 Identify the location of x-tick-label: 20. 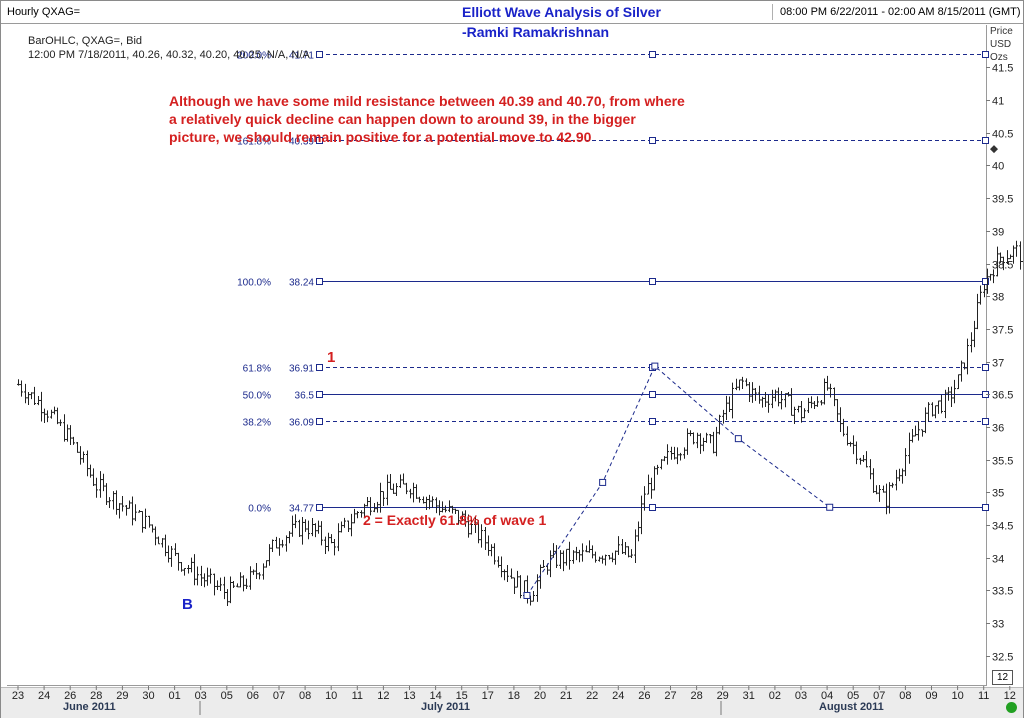
(540, 696).